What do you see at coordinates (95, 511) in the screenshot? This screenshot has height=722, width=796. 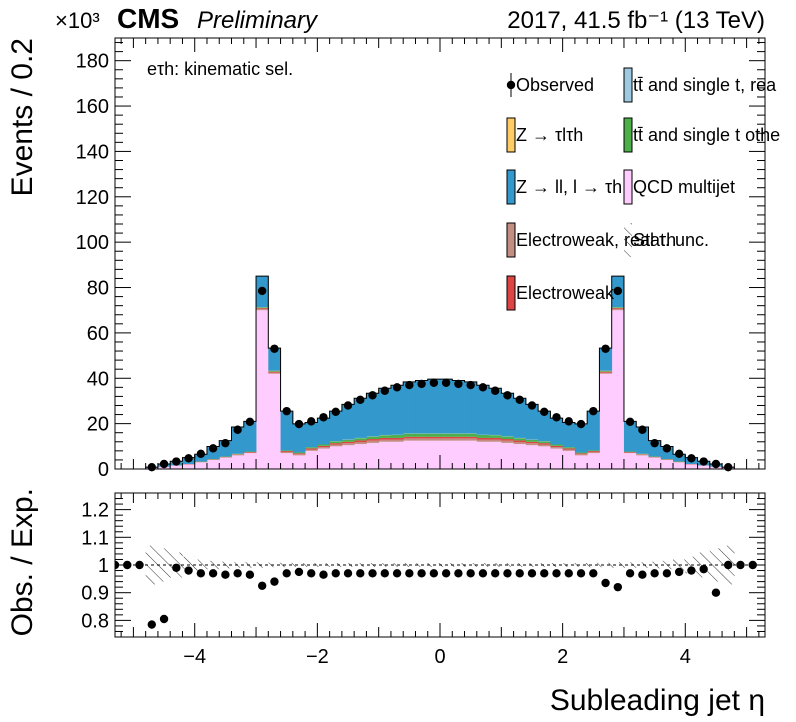 I see `y-tick-label: 1.2` at bounding box center [95, 511].